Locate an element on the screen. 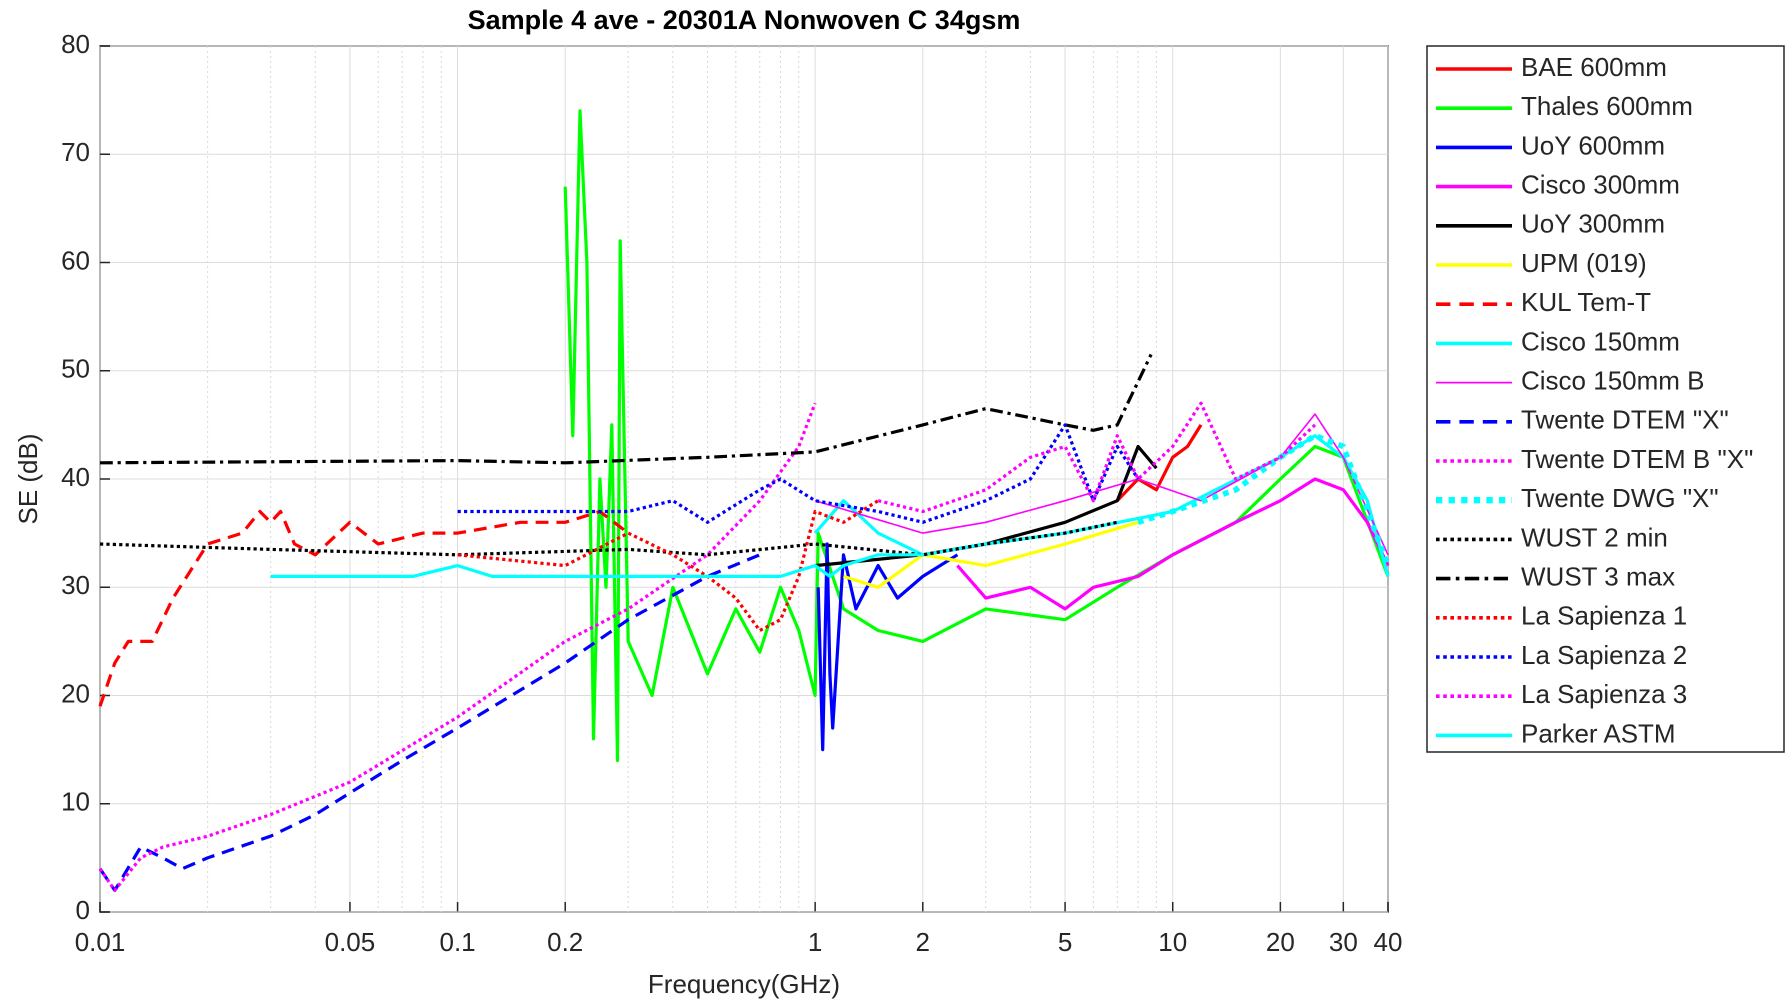 This screenshot has width=1787, height=1006. legend-label: La Sapienza 2 is located at coordinates (1604, 655).